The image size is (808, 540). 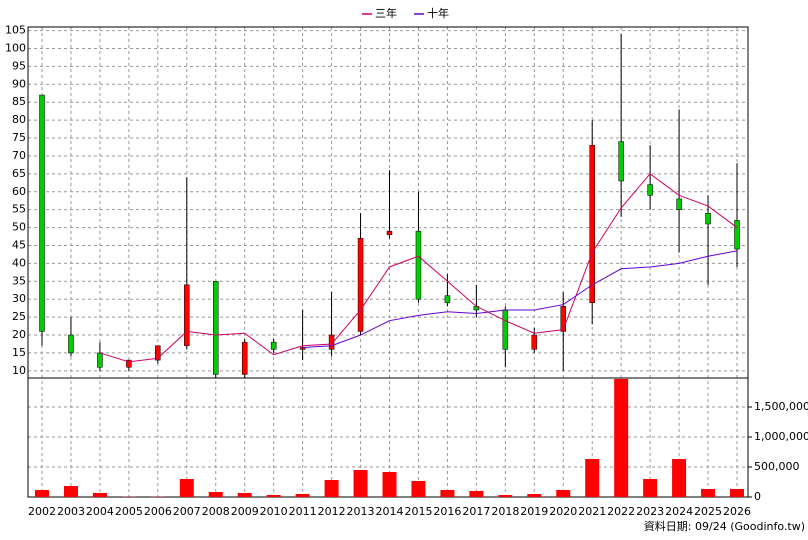 I want to click on y-tick-label: 30, so click(x=19, y=298).